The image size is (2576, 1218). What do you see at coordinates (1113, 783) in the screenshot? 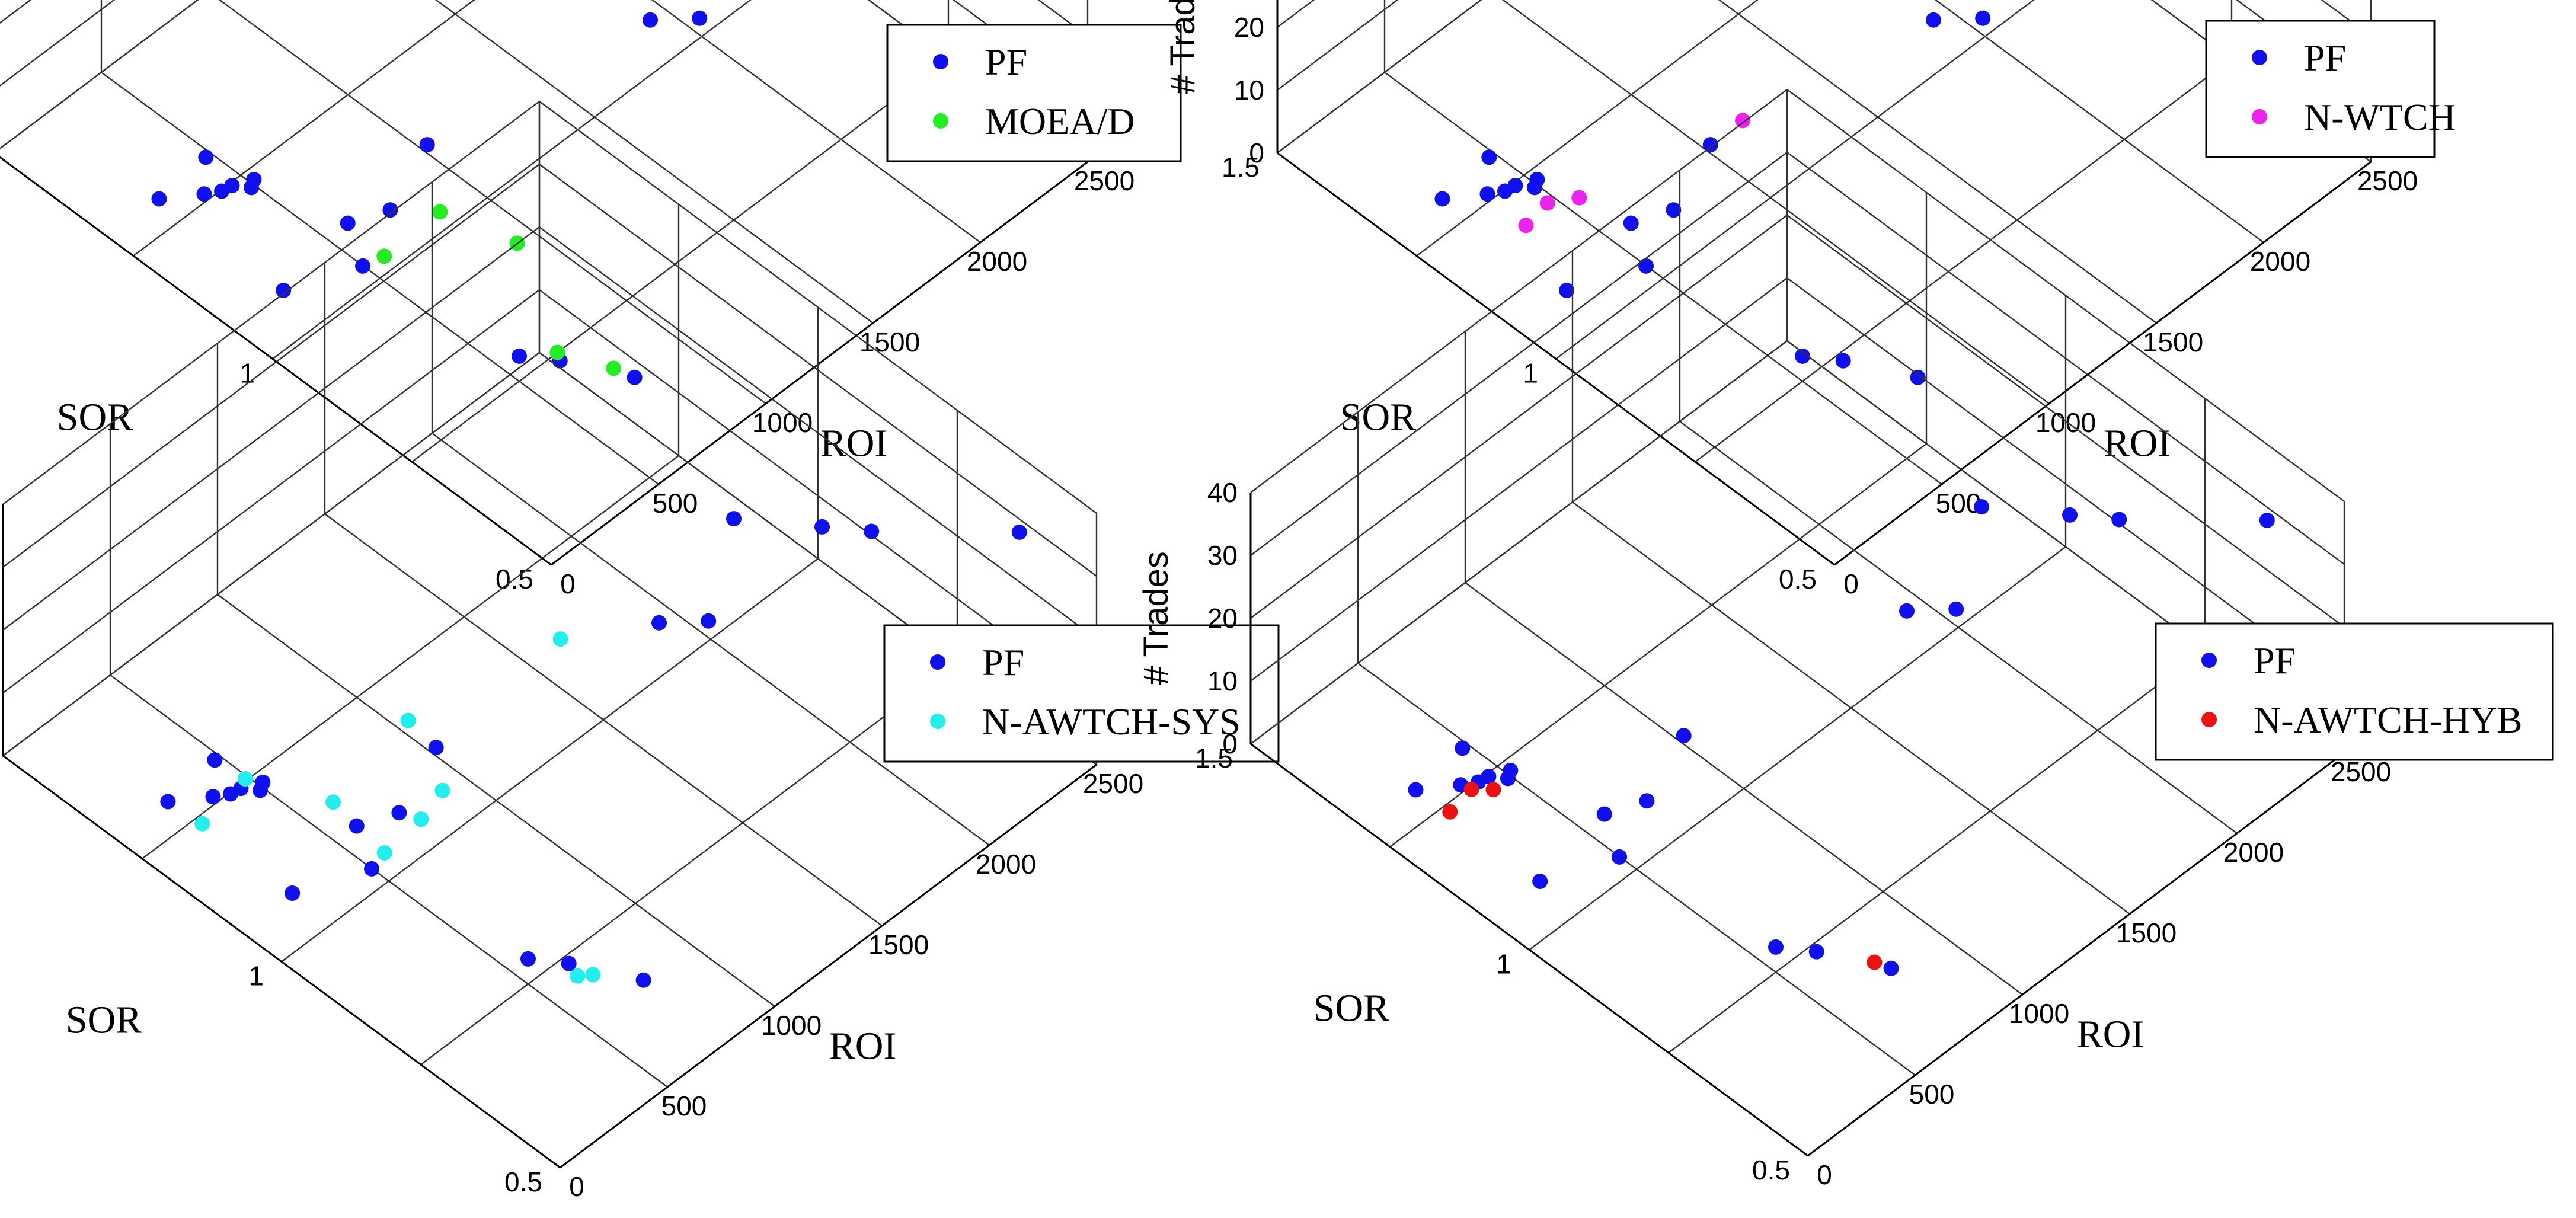
I see `roi-tick-label: 2500` at bounding box center [1113, 783].